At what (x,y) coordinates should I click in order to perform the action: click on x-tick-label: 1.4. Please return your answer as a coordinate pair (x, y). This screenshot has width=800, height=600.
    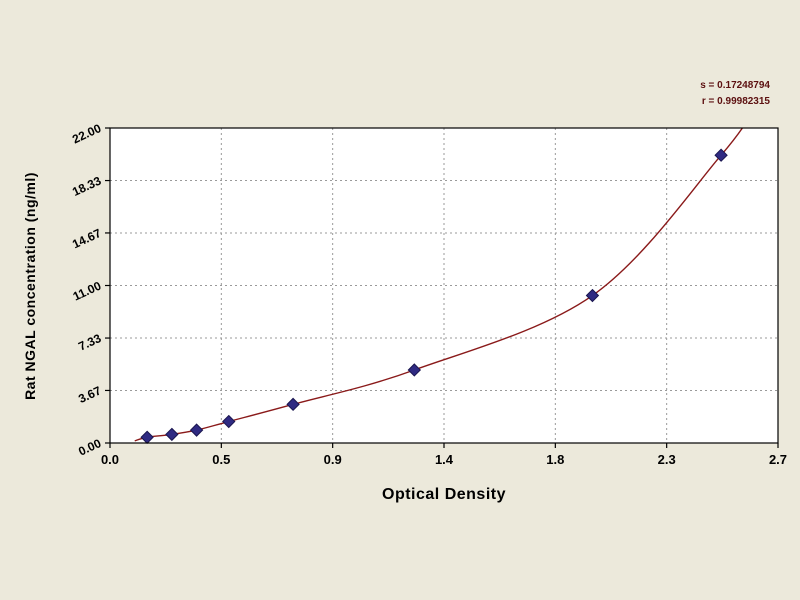
    Looking at the image, I should click on (444, 459).